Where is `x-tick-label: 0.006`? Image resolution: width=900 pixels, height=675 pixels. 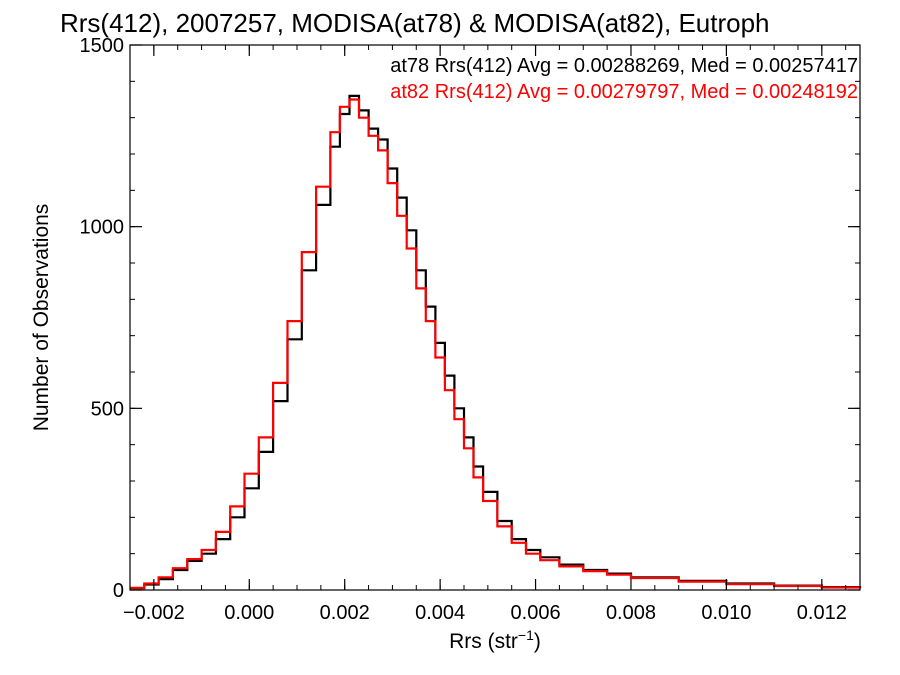 x-tick-label: 0.006 is located at coordinates (536, 613).